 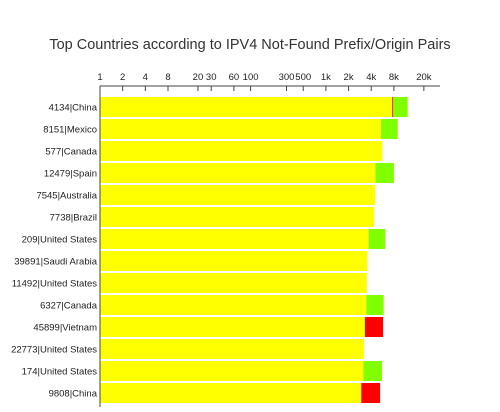 What do you see at coordinates (66, 196) in the screenshot?
I see `category-label: 7545|Australia` at bounding box center [66, 196].